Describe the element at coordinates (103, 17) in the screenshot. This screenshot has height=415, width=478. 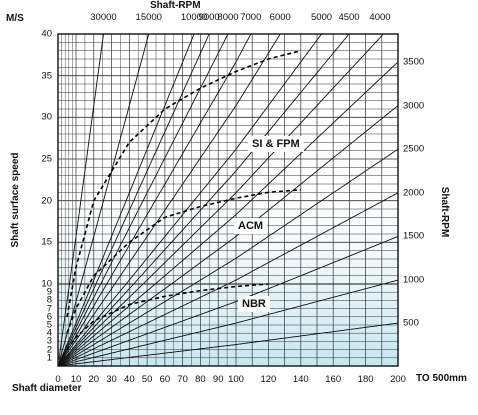
I see `top-rpm-tick: 30000` at that location.